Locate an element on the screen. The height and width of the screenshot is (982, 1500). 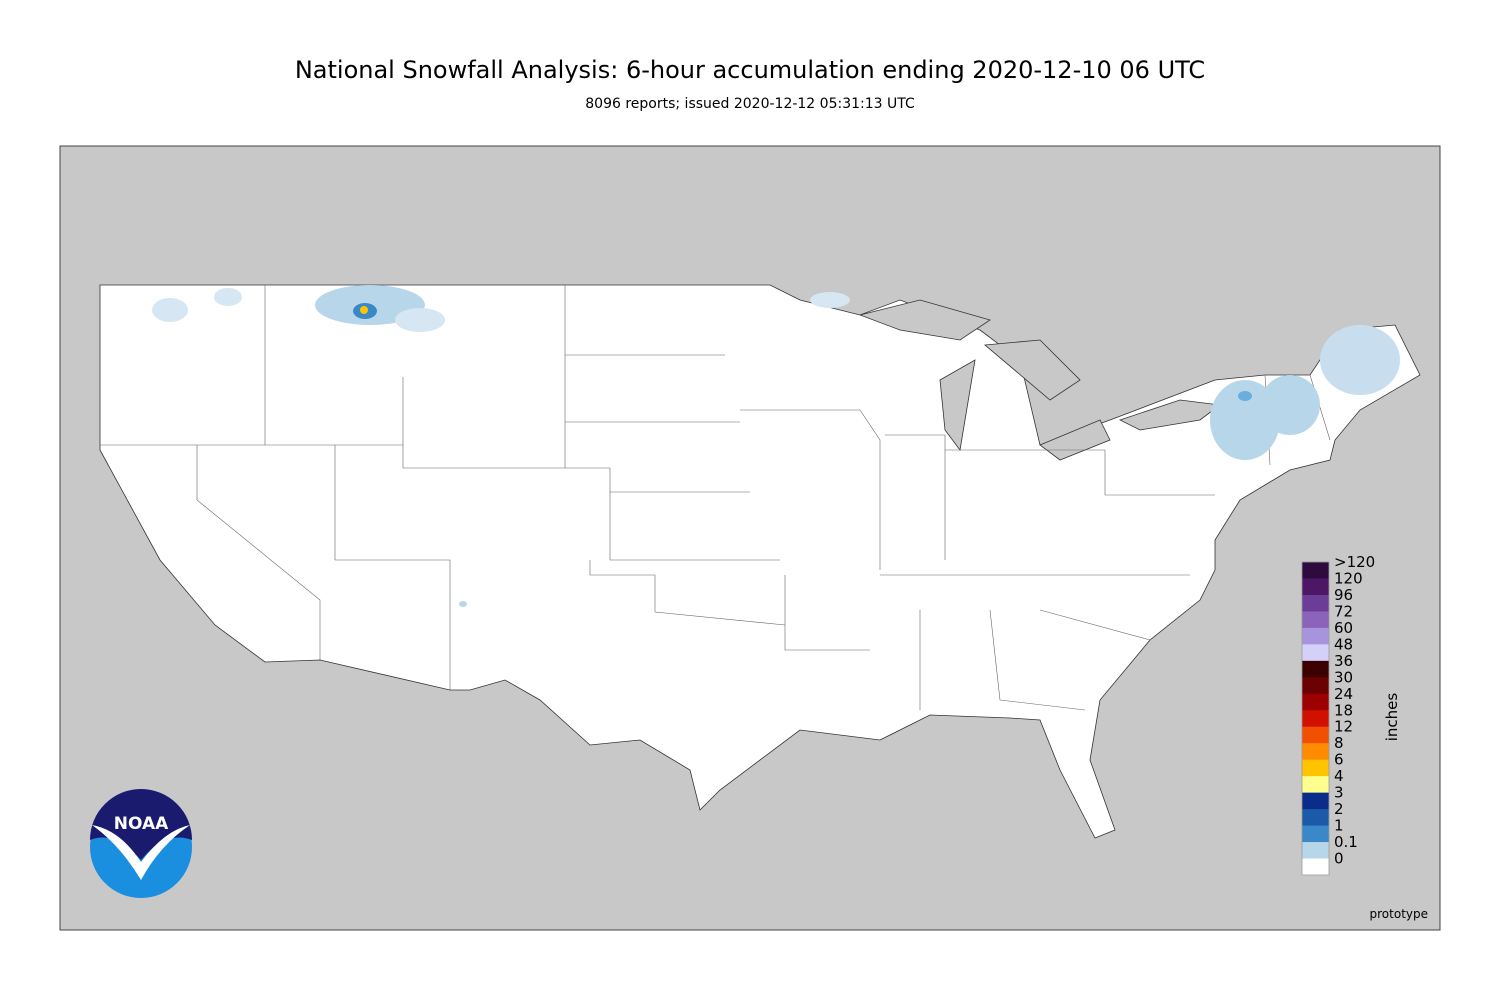
noaa-logo: NOAA is located at coordinates (141, 843).